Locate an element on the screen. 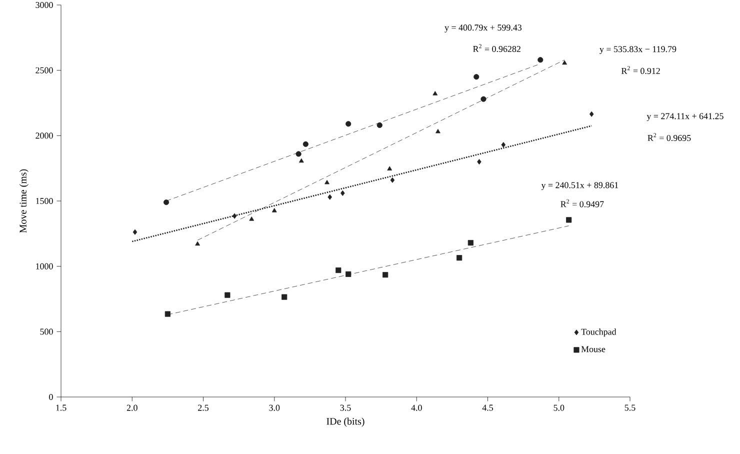 The width and height of the screenshot is (740, 454). y-tick-label: 2000 is located at coordinates (44, 135).